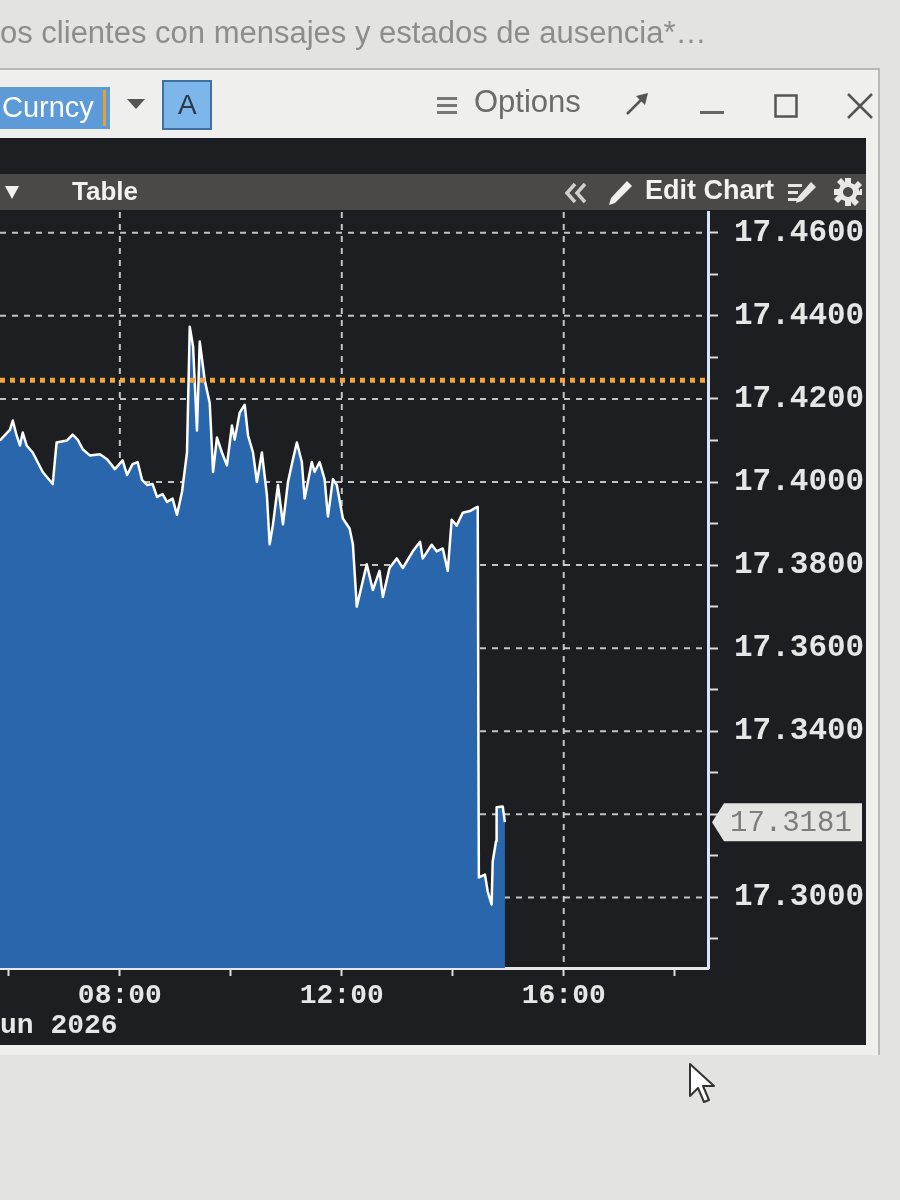 This screenshot has height=1200, width=900. What do you see at coordinates (119, 995) in the screenshot?
I see `x-tick-label: 08:00` at bounding box center [119, 995].